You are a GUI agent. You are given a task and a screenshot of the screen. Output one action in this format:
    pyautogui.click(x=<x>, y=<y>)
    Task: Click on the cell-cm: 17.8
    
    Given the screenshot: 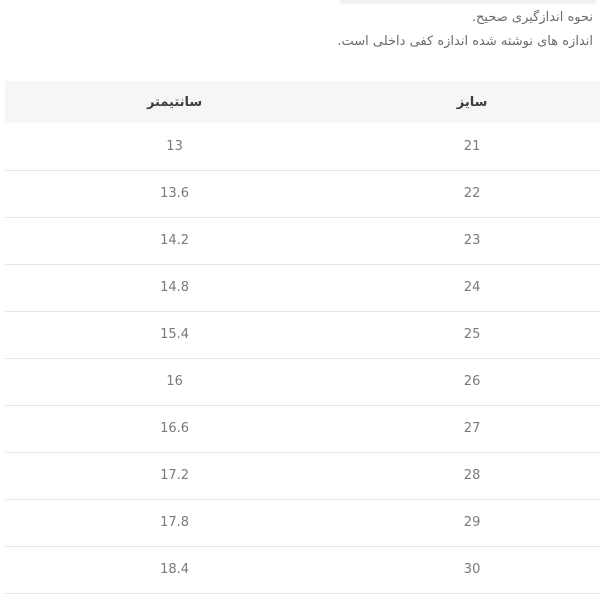 What is the action you would take?
    pyautogui.click(x=175, y=523)
    